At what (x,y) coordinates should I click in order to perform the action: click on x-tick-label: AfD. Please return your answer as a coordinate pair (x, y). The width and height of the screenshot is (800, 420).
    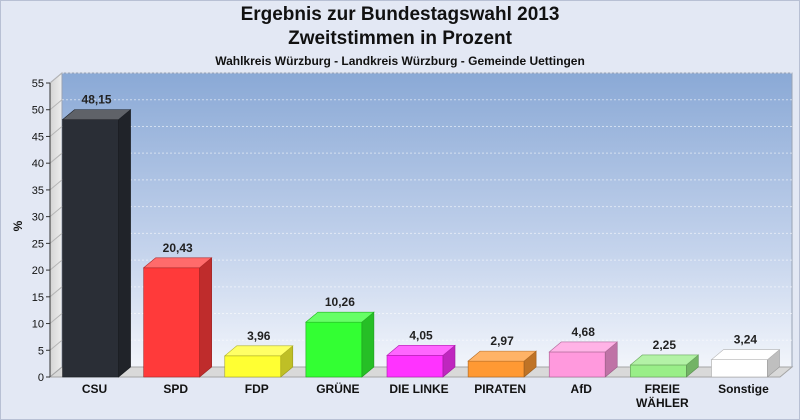
    Looking at the image, I should click on (582, 389).